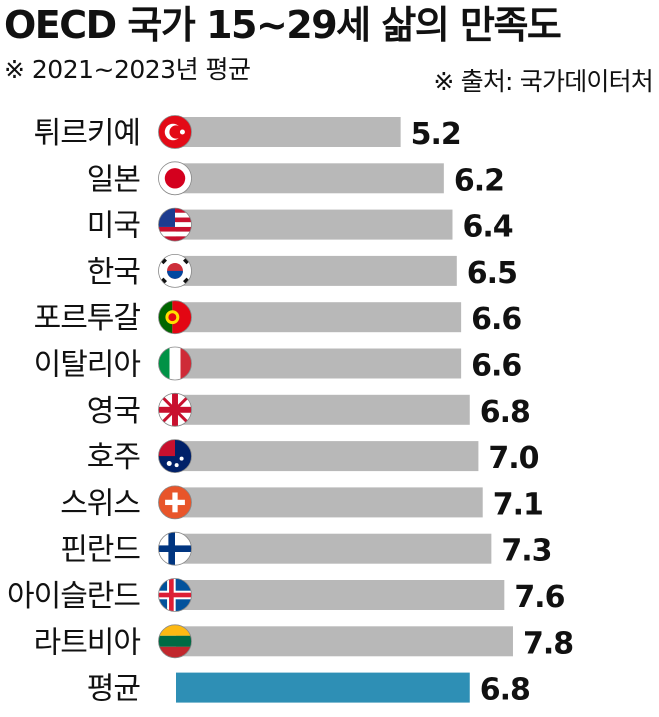 This screenshot has width=659, height=717. Describe the element at coordinates (175, 456) in the screenshot. I see `australia-flag` at that location.